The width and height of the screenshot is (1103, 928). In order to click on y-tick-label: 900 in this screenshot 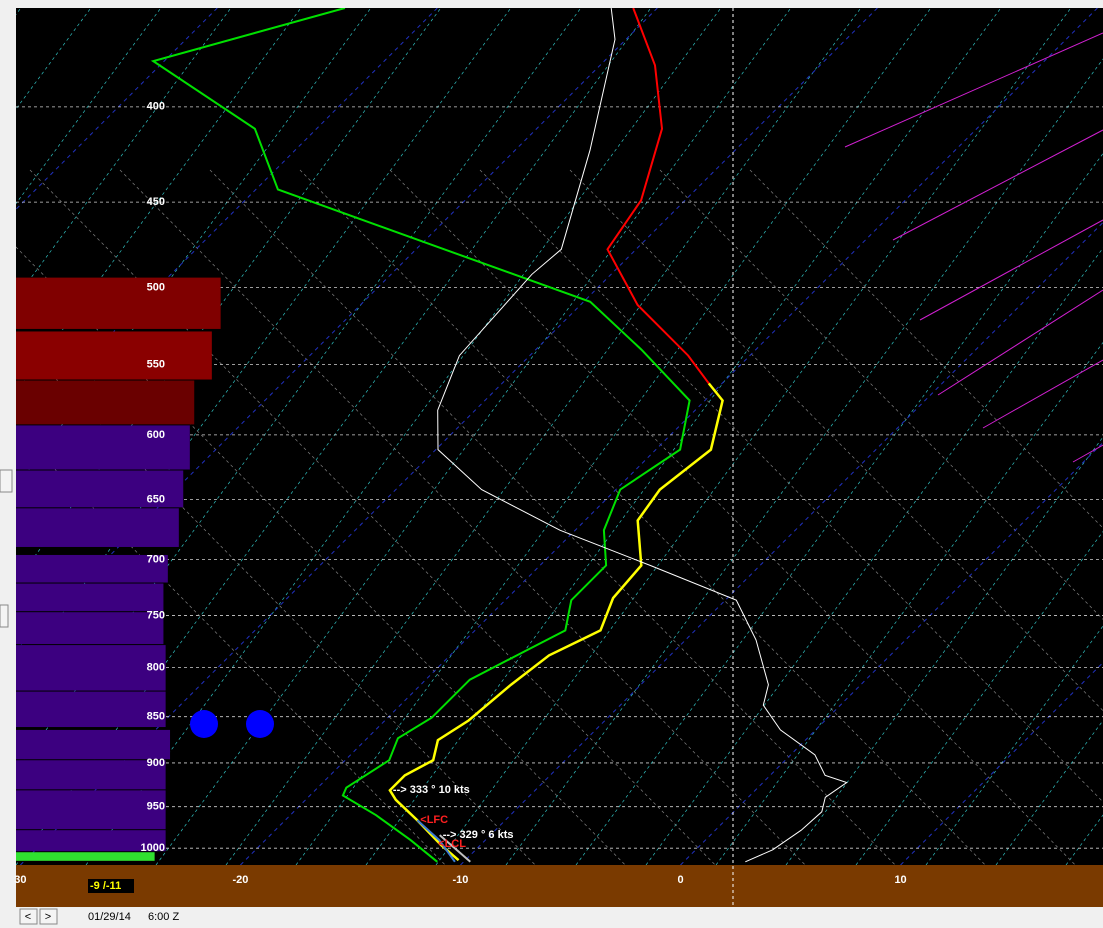, I will do `click(156, 763)`.